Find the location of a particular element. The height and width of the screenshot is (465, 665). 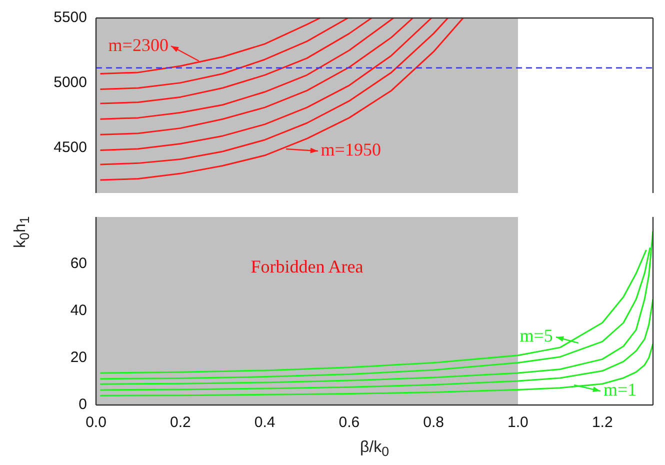

x-tick-label: 0.8 is located at coordinates (433, 423).